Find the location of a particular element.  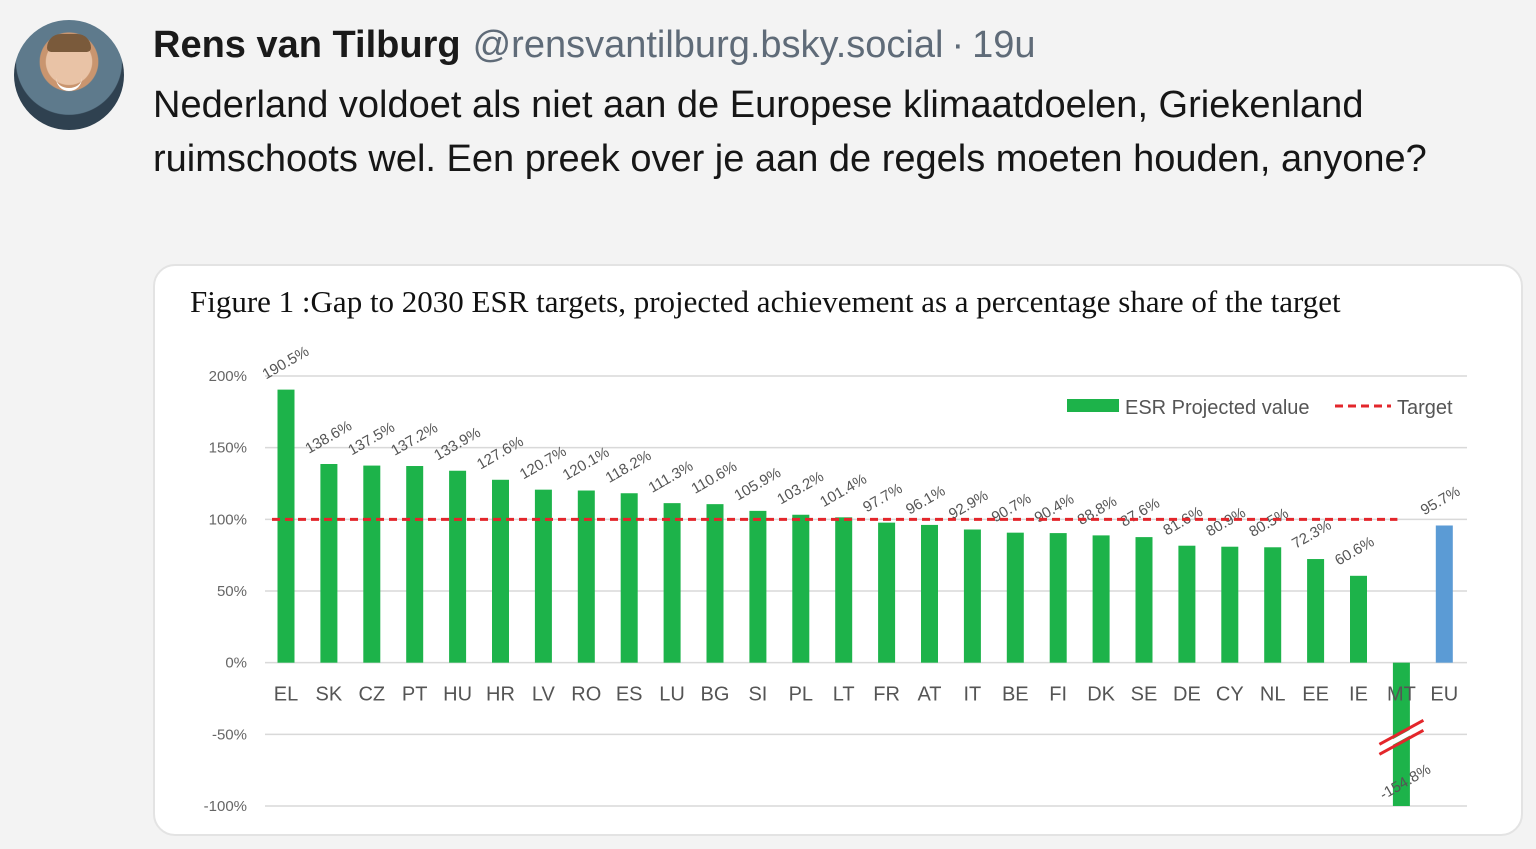

bar-fi is located at coordinates (1058, 598).